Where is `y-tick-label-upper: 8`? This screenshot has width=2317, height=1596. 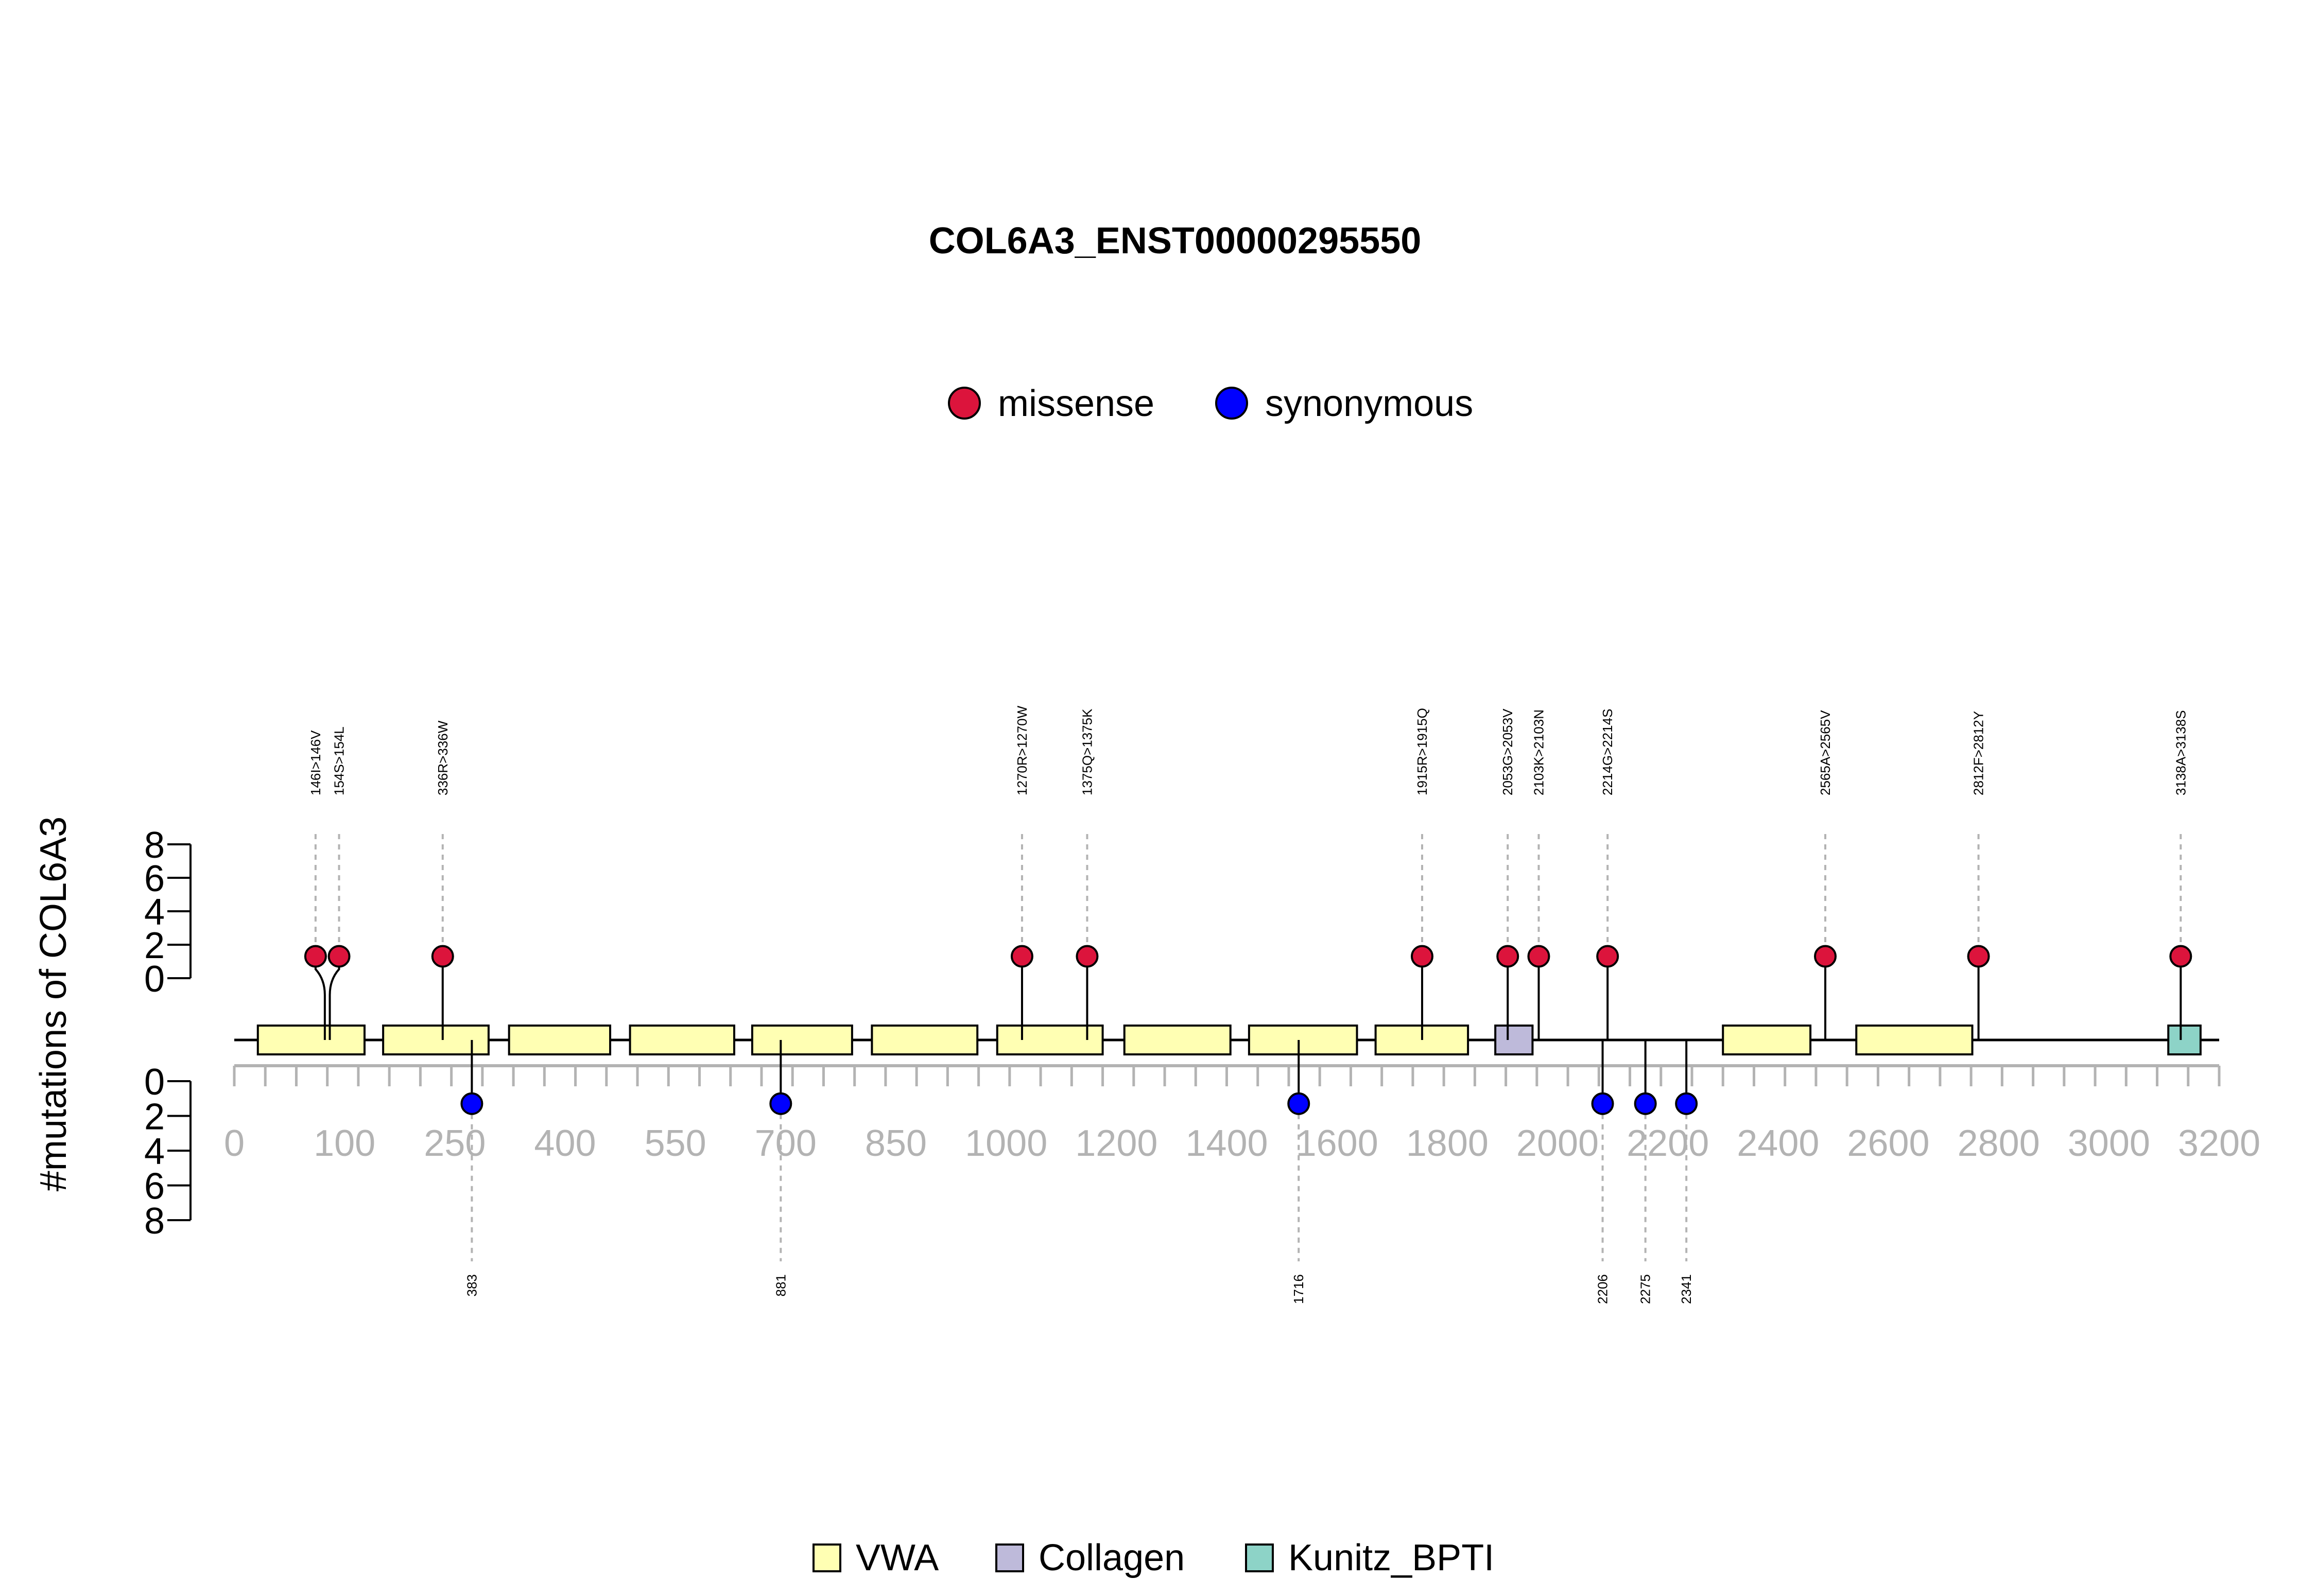 y-tick-label-upper: 8 is located at coordinates (154, 846).